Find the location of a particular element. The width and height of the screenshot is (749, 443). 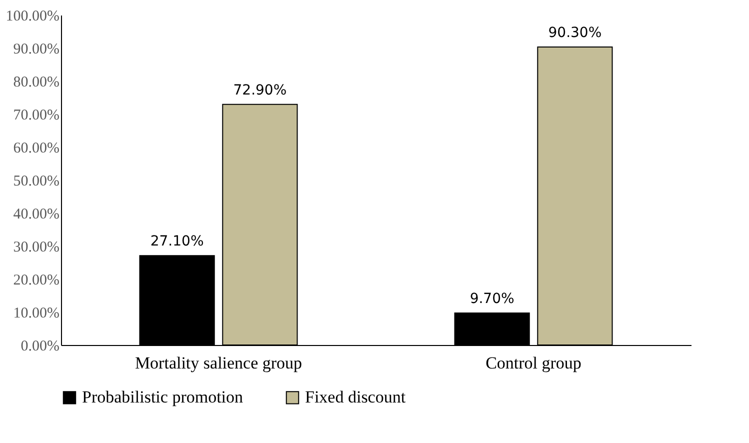

legend-label: Fixed discount is located at coordinates (355, 397).